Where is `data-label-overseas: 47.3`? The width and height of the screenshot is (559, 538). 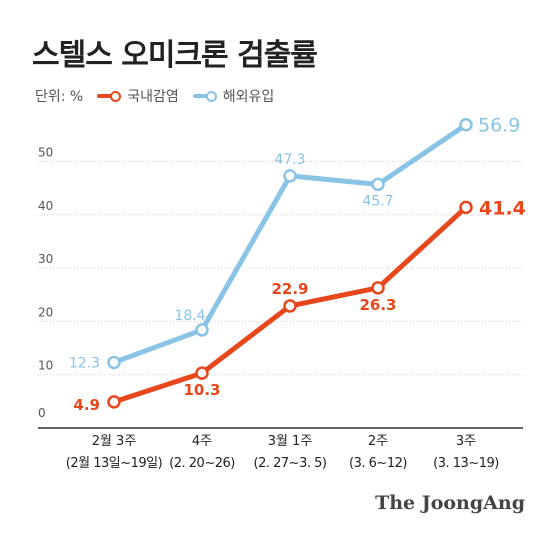
data-label-overseas: 47.3 is located at coordinates (289, 160).